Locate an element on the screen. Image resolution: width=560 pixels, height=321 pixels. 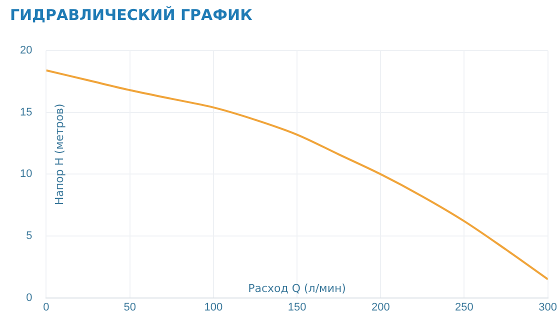
y-tick-label: 20 is located at coordinates (26, 50).